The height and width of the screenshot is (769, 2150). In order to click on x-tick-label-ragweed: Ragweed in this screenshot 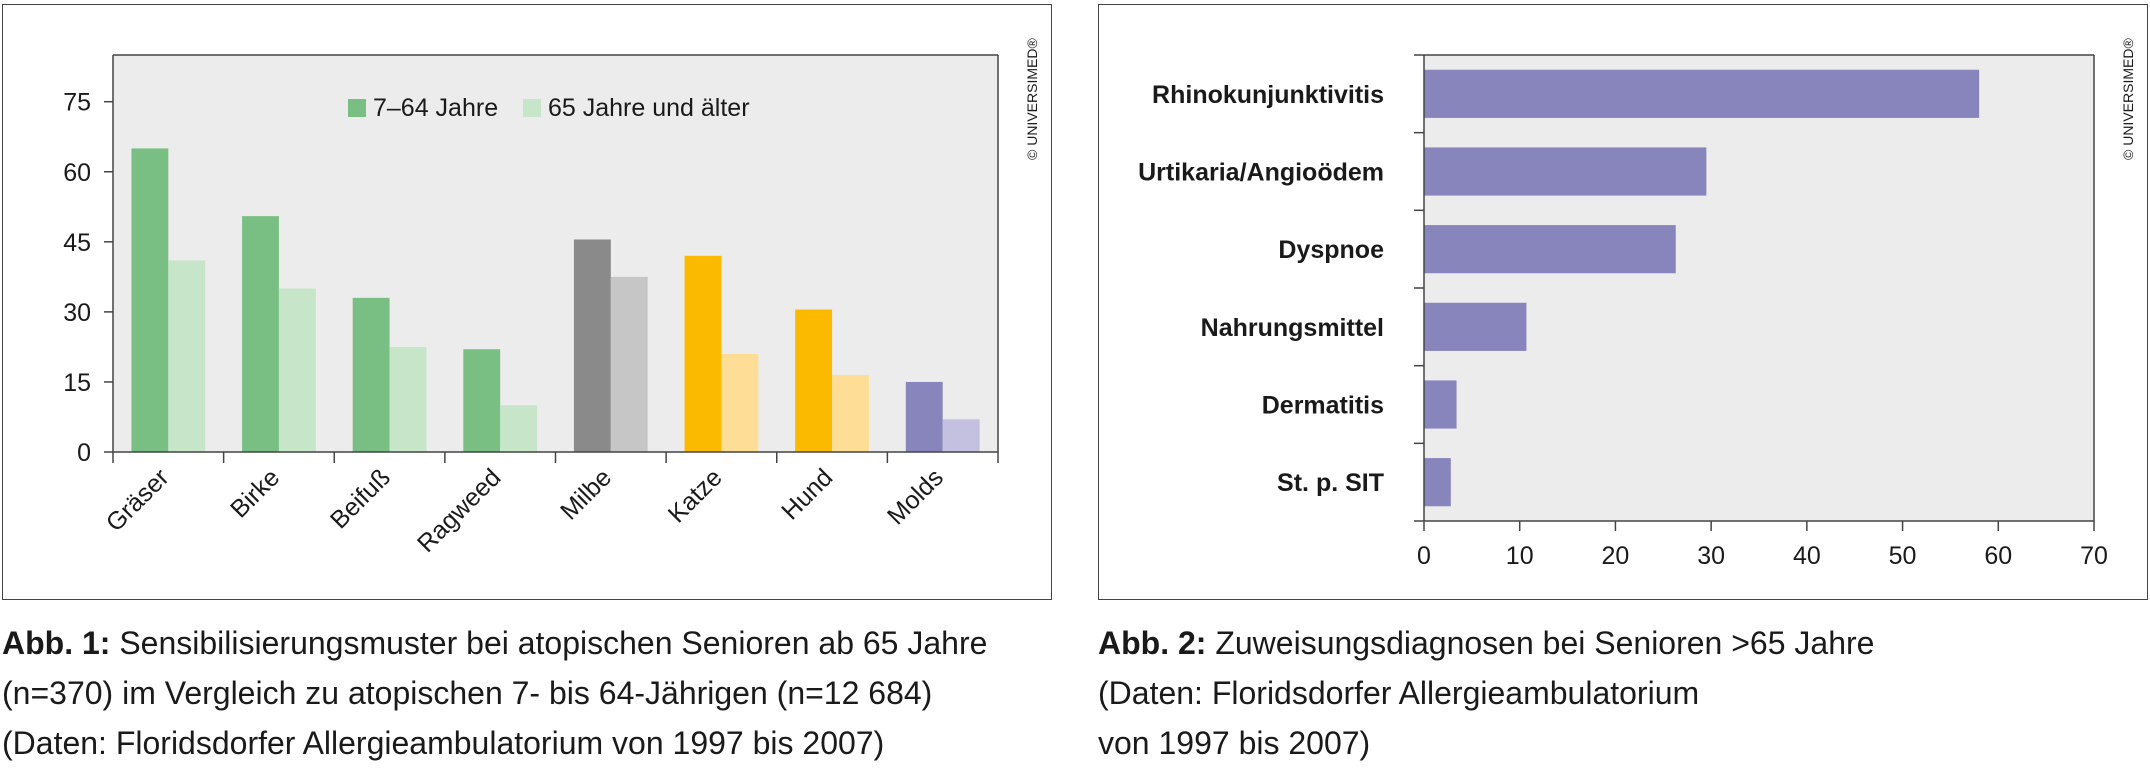, I will do `click(459, 510)`.